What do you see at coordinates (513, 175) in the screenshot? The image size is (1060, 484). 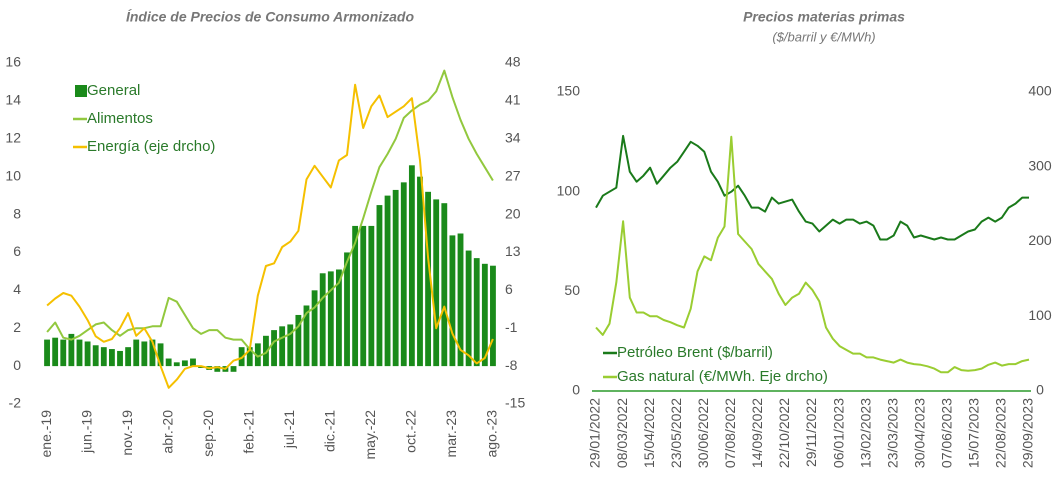 I see `y2-tick-label: 27` at bounding box center [513, 175].